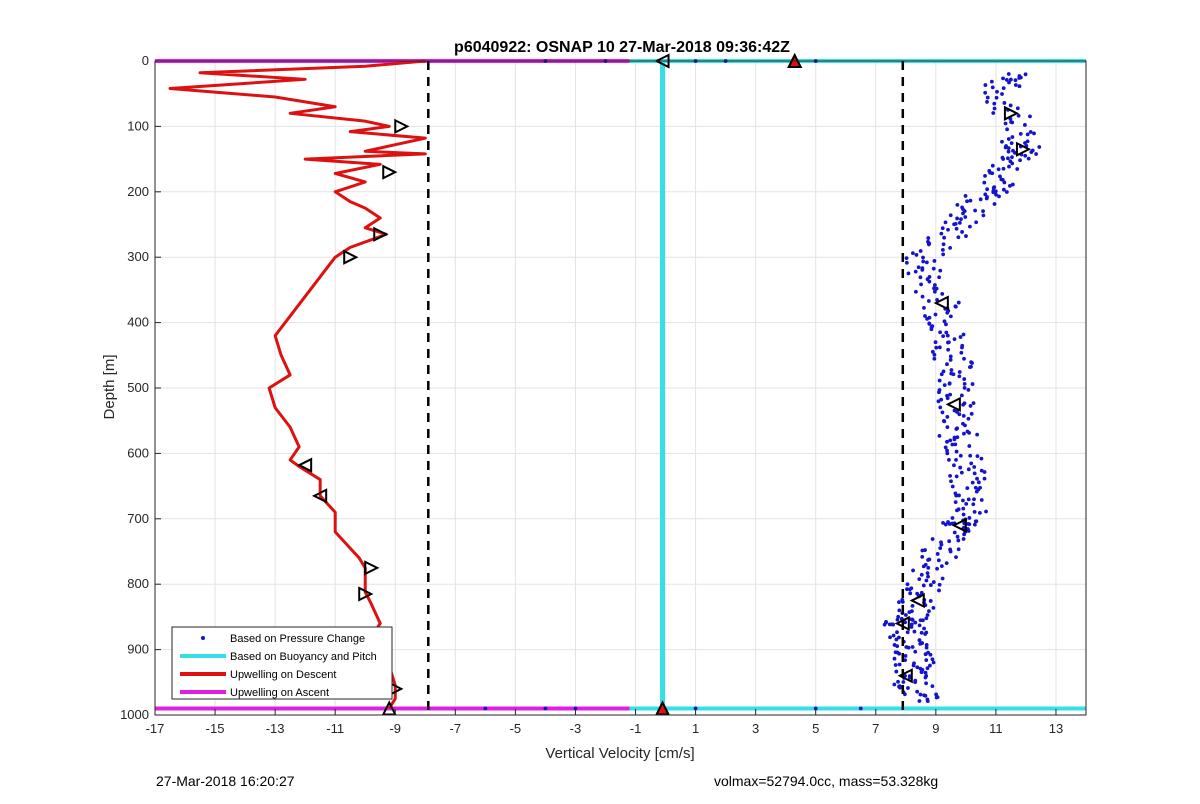 The image size is (1200, 804). Describe the element at coordinates (215, 728) in the screenshot. I see `x-tick-label: -15` at that location.